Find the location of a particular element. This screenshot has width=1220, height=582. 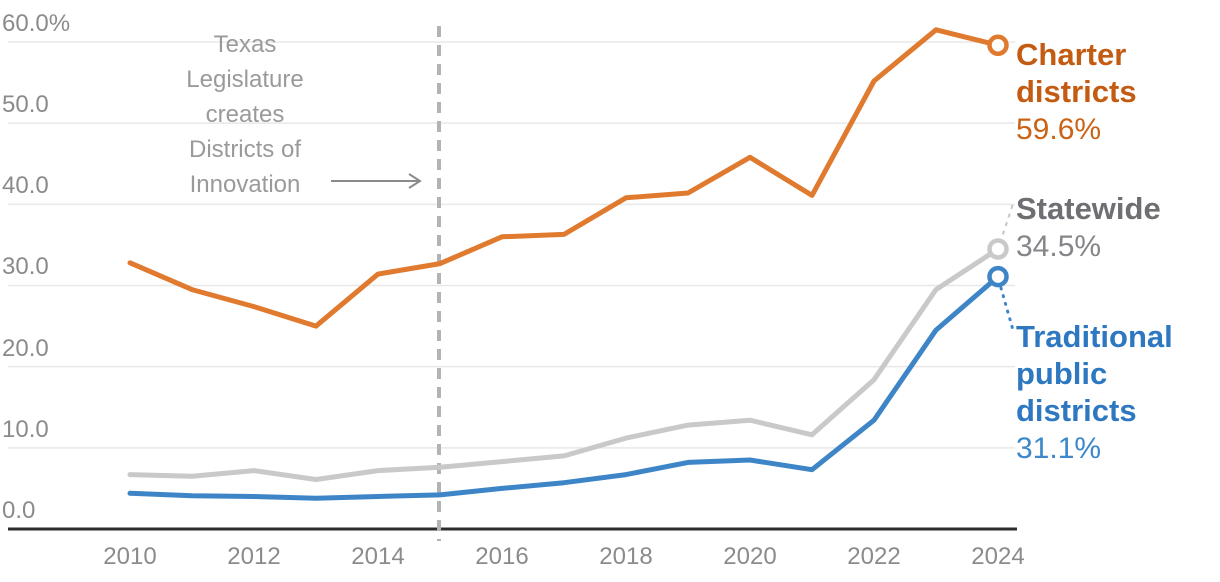

annotation-line: Texas is located at coordinates (245, 44).